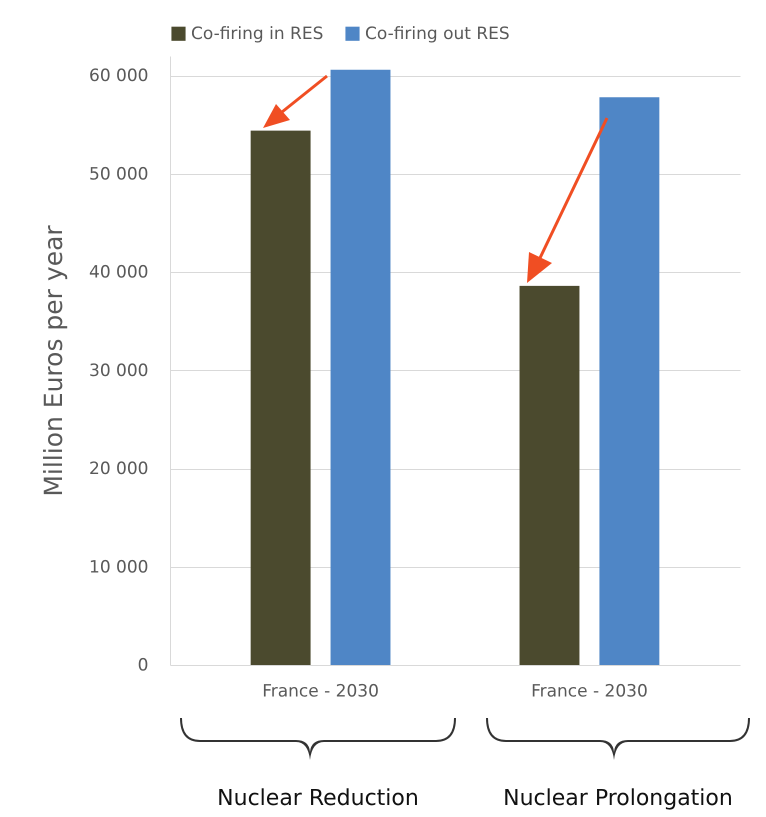 This screenshot has height=817, width=766. What do you see at coordinates (118, 370) in the screenshot?
I see `y-tick-label: 30 000` at bounding box center [118, 370].